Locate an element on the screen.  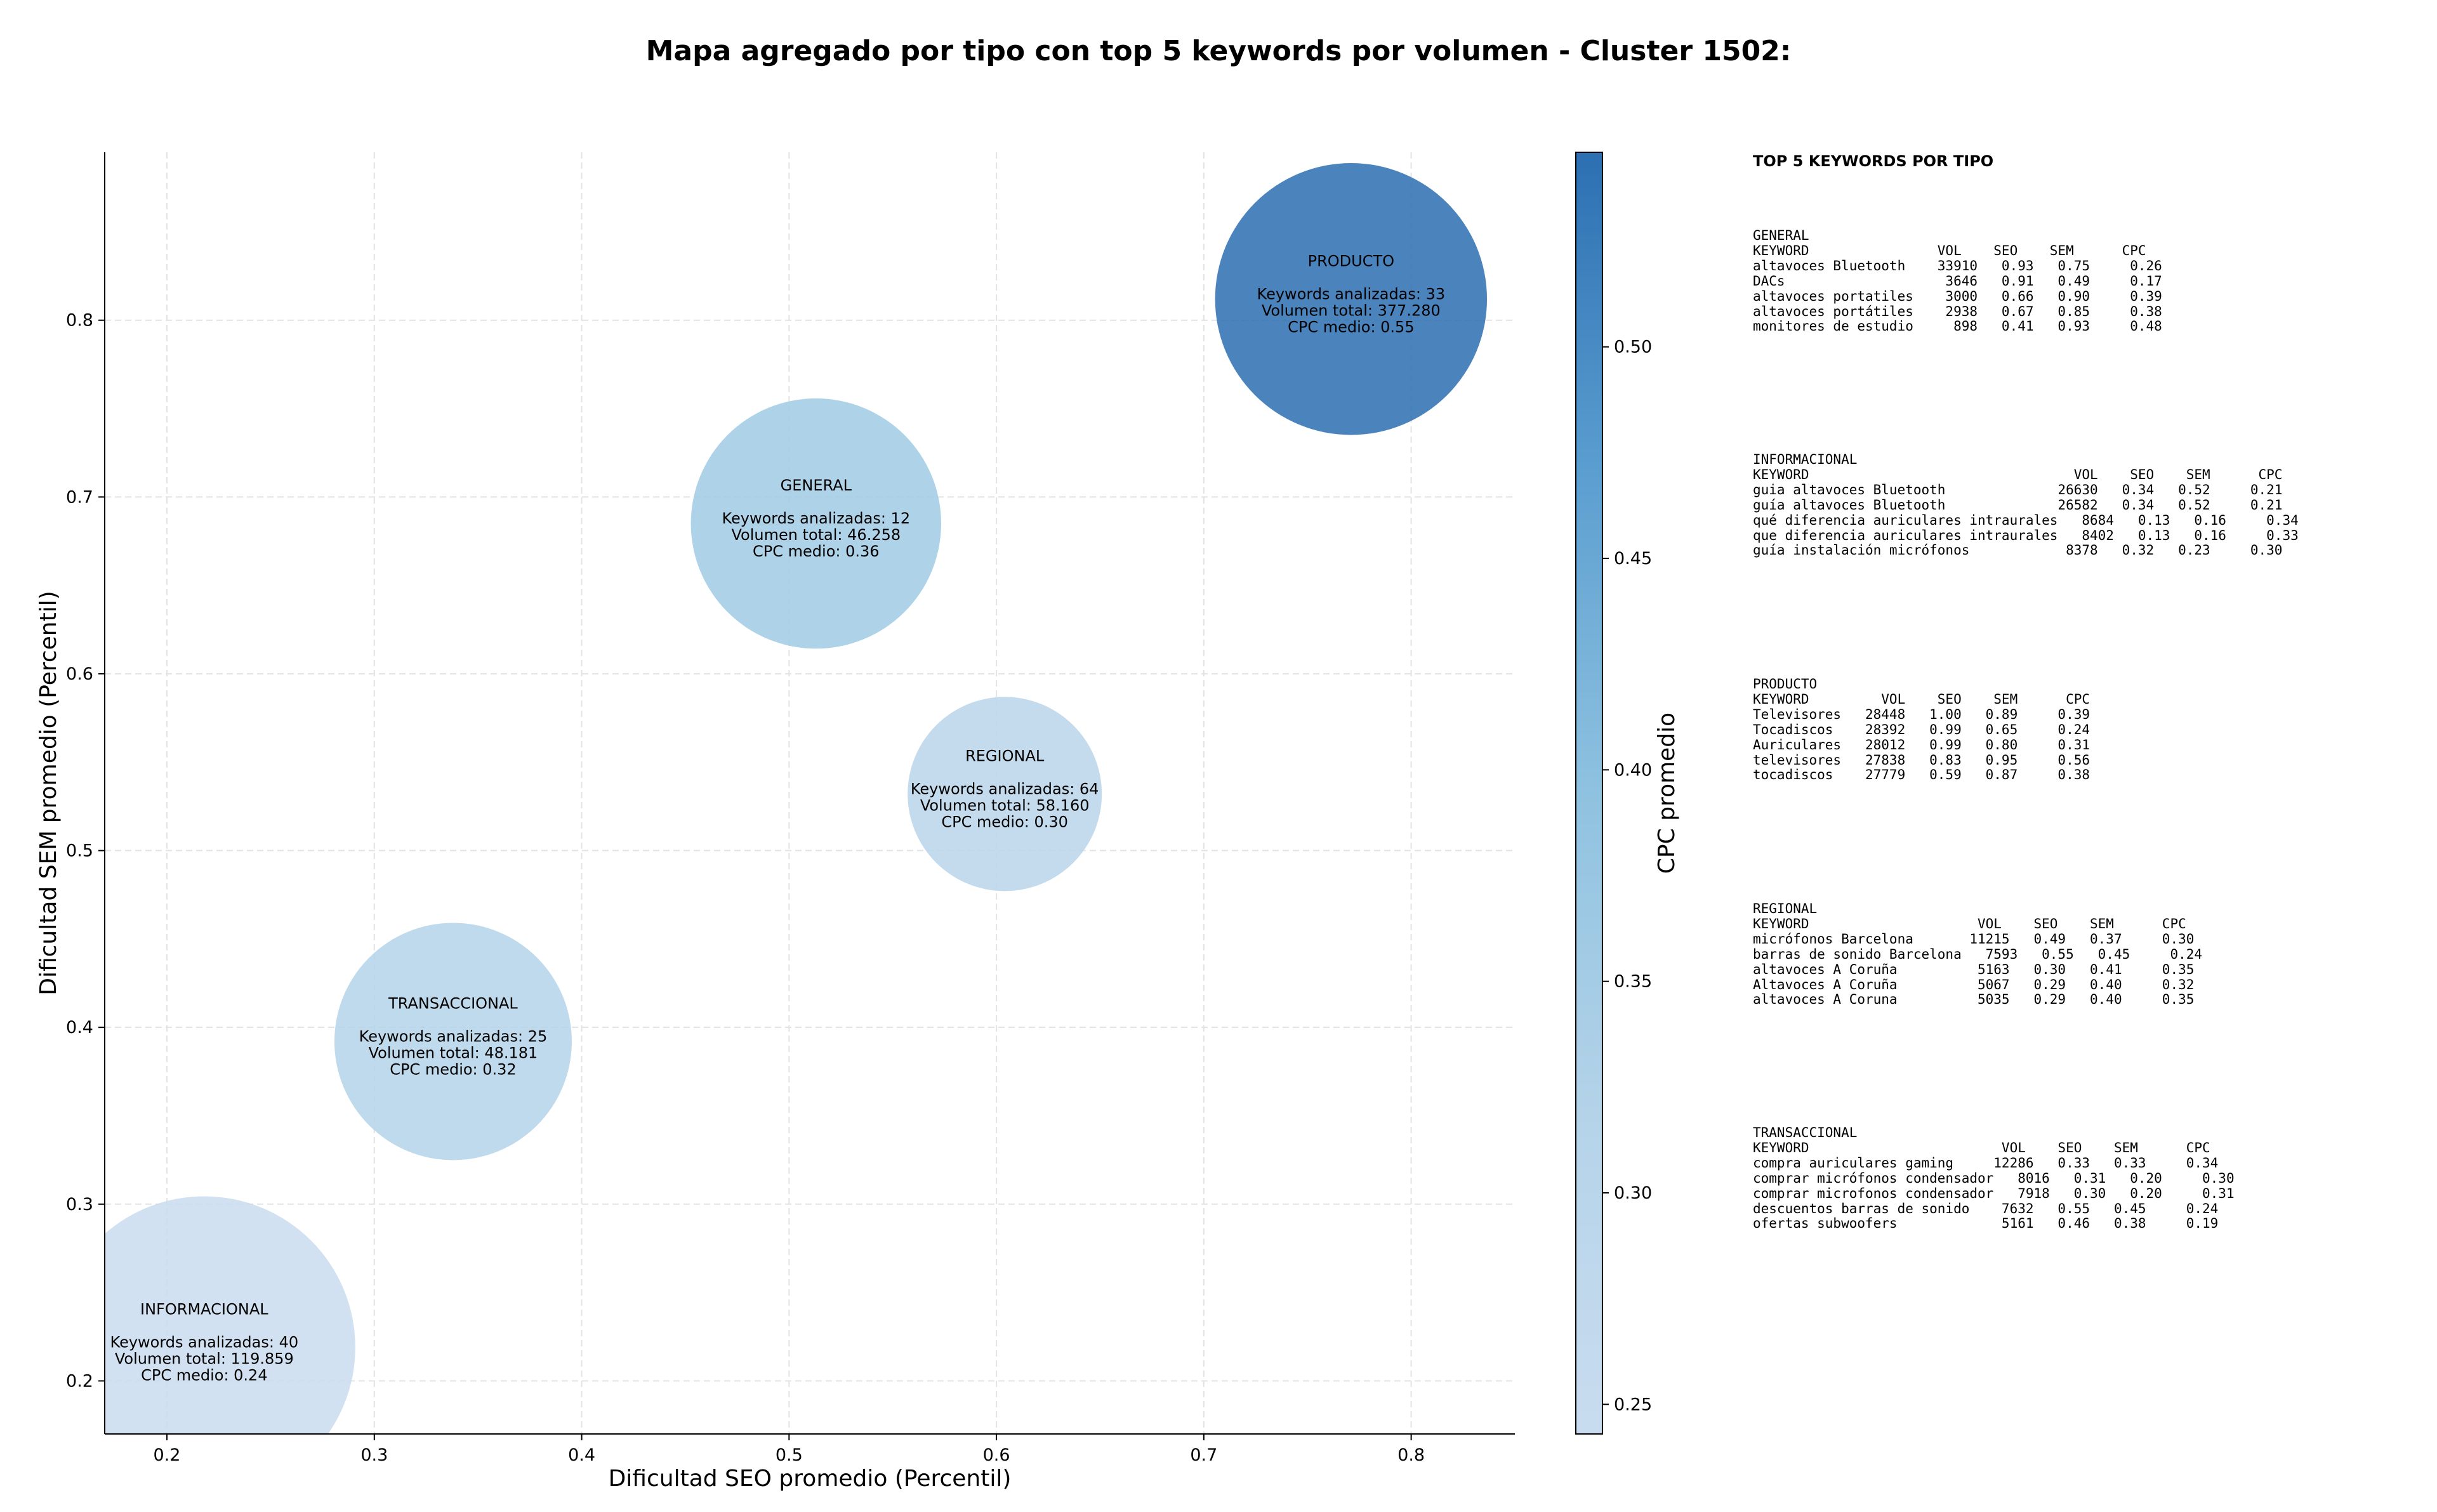
bubble-transaccional is located at coordinates (453, 1042).